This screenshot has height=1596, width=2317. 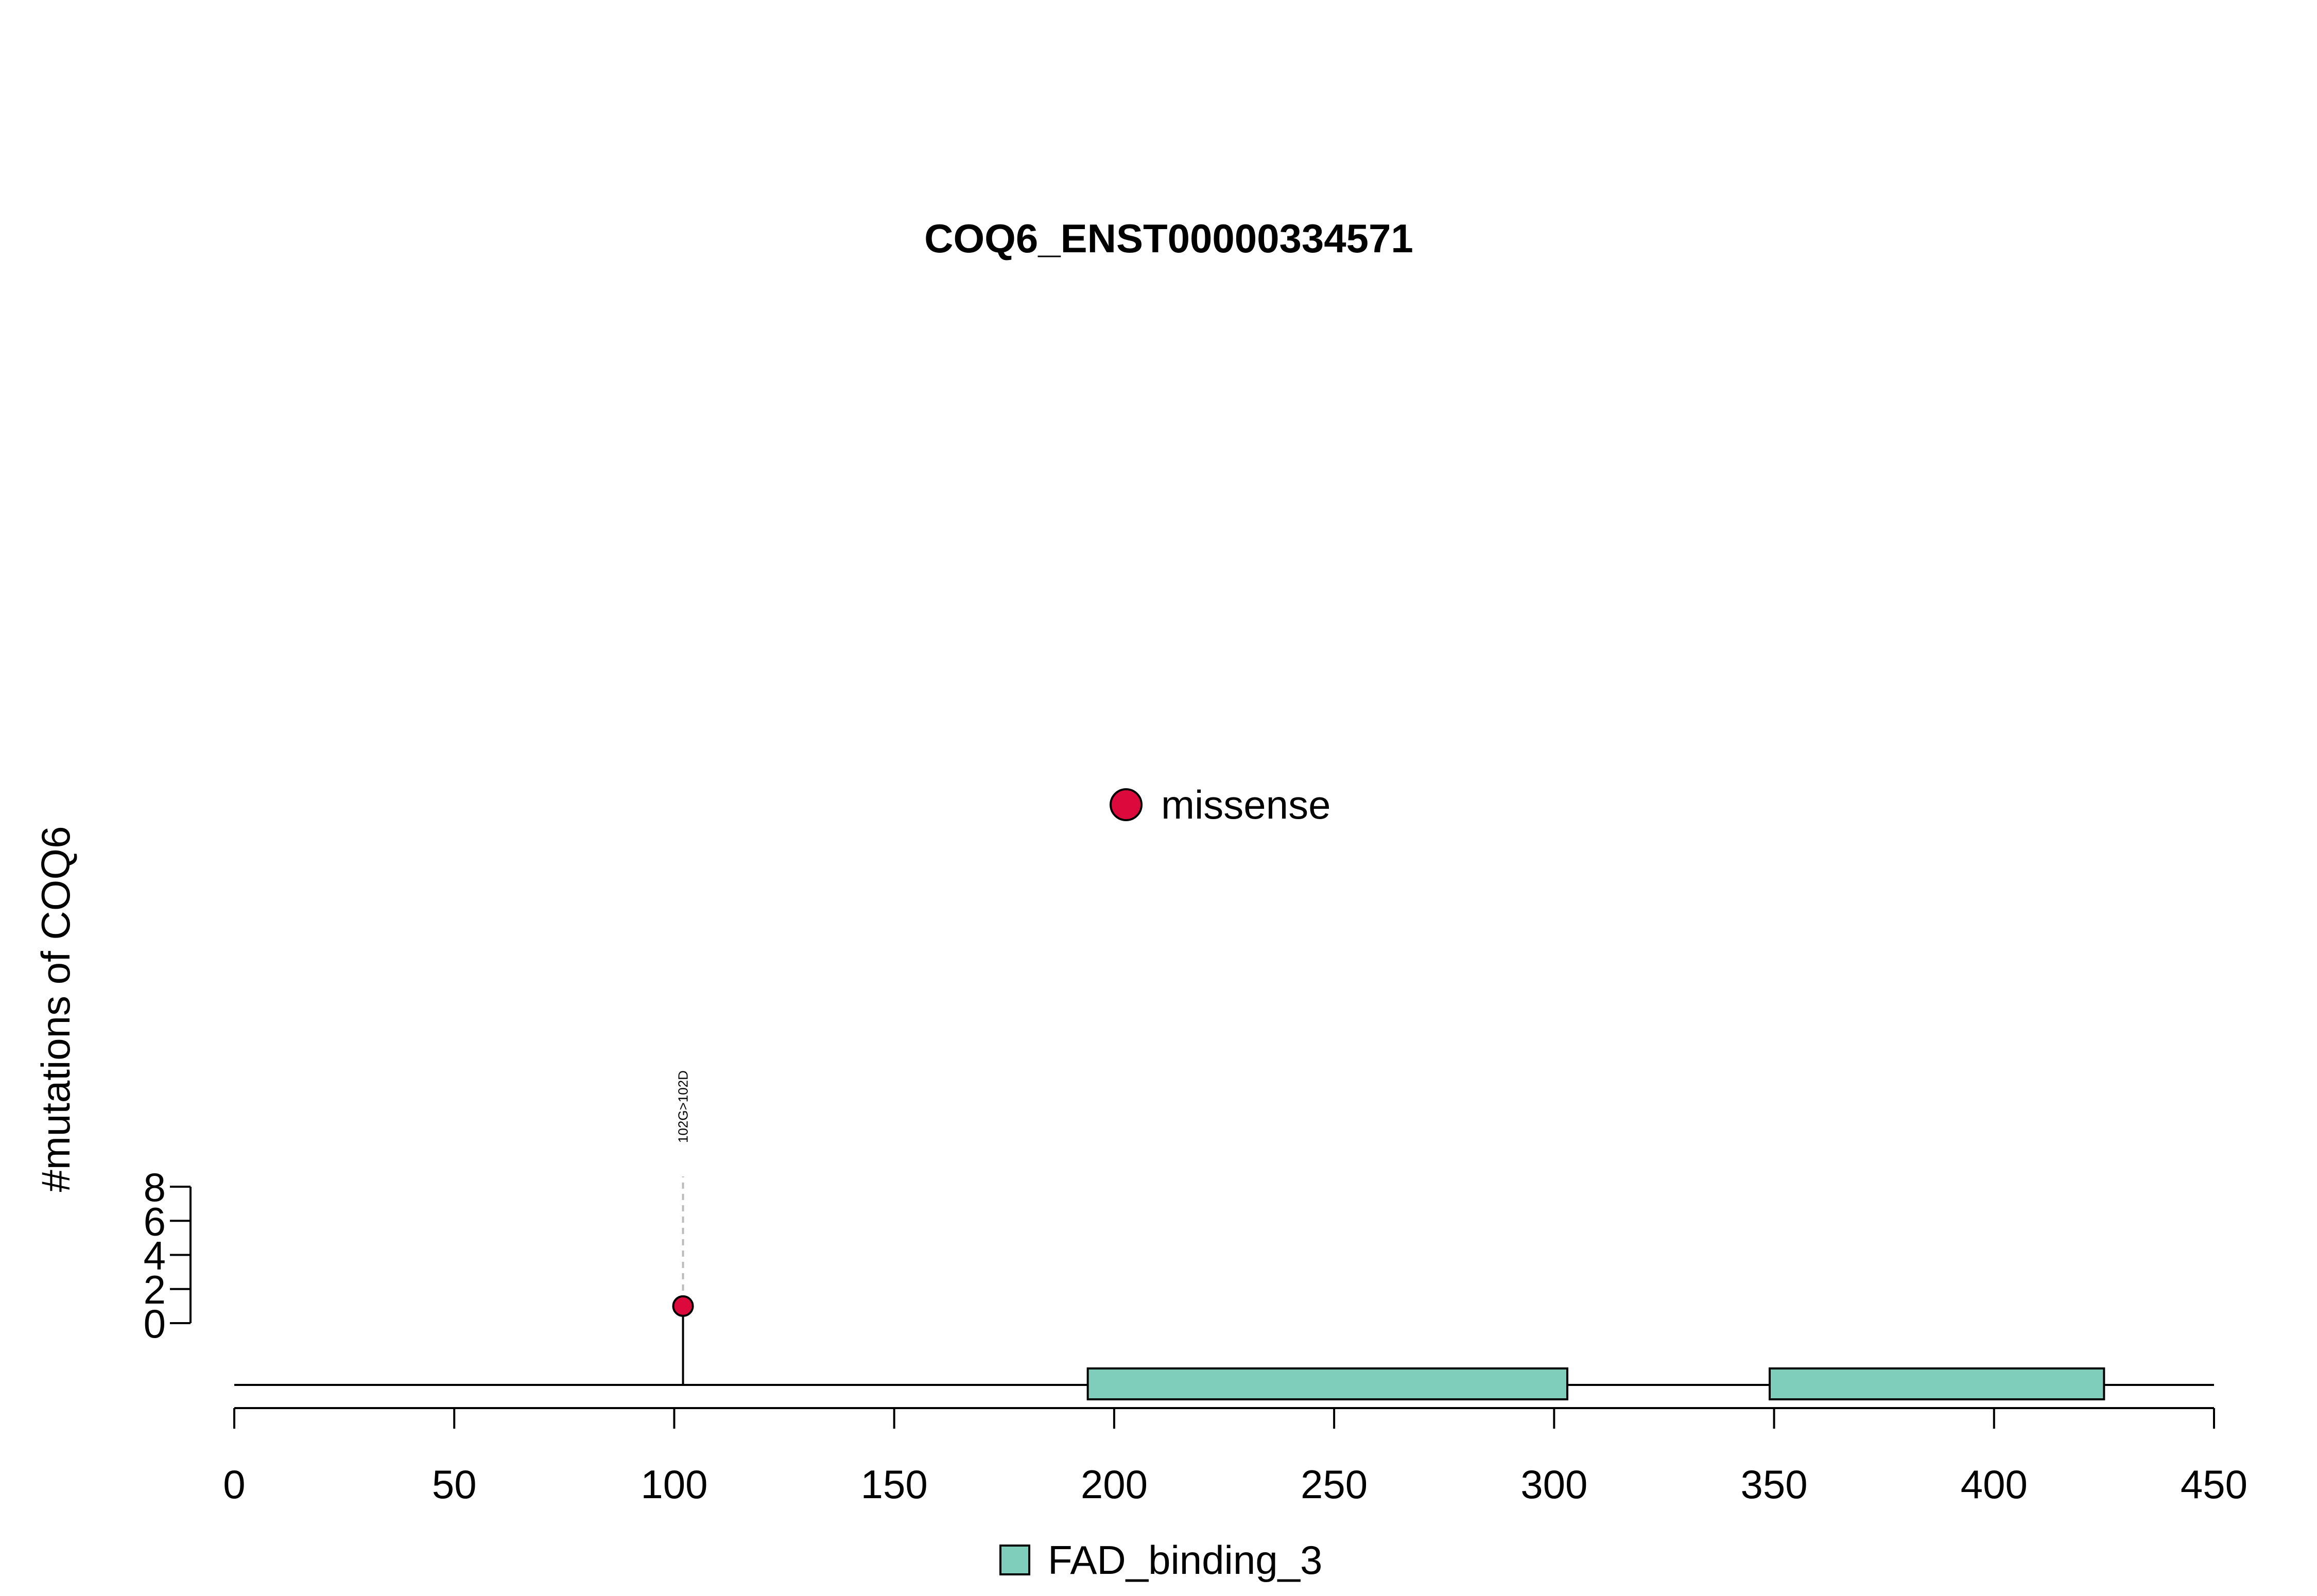 What do you see at coordinates (1595, 1384) in the screenshot?
I see `domain-track` at bounding box center [1595, 1384].